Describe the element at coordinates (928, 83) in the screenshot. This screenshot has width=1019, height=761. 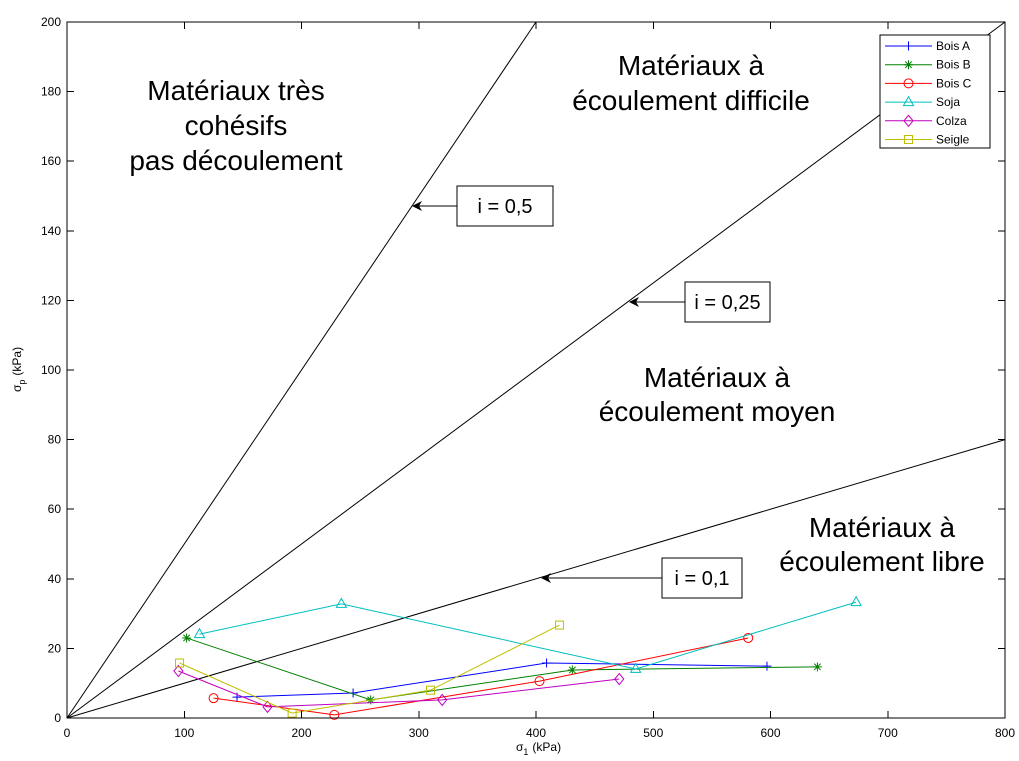
I see `legend-entry-bois-c: Bois C` at that location.